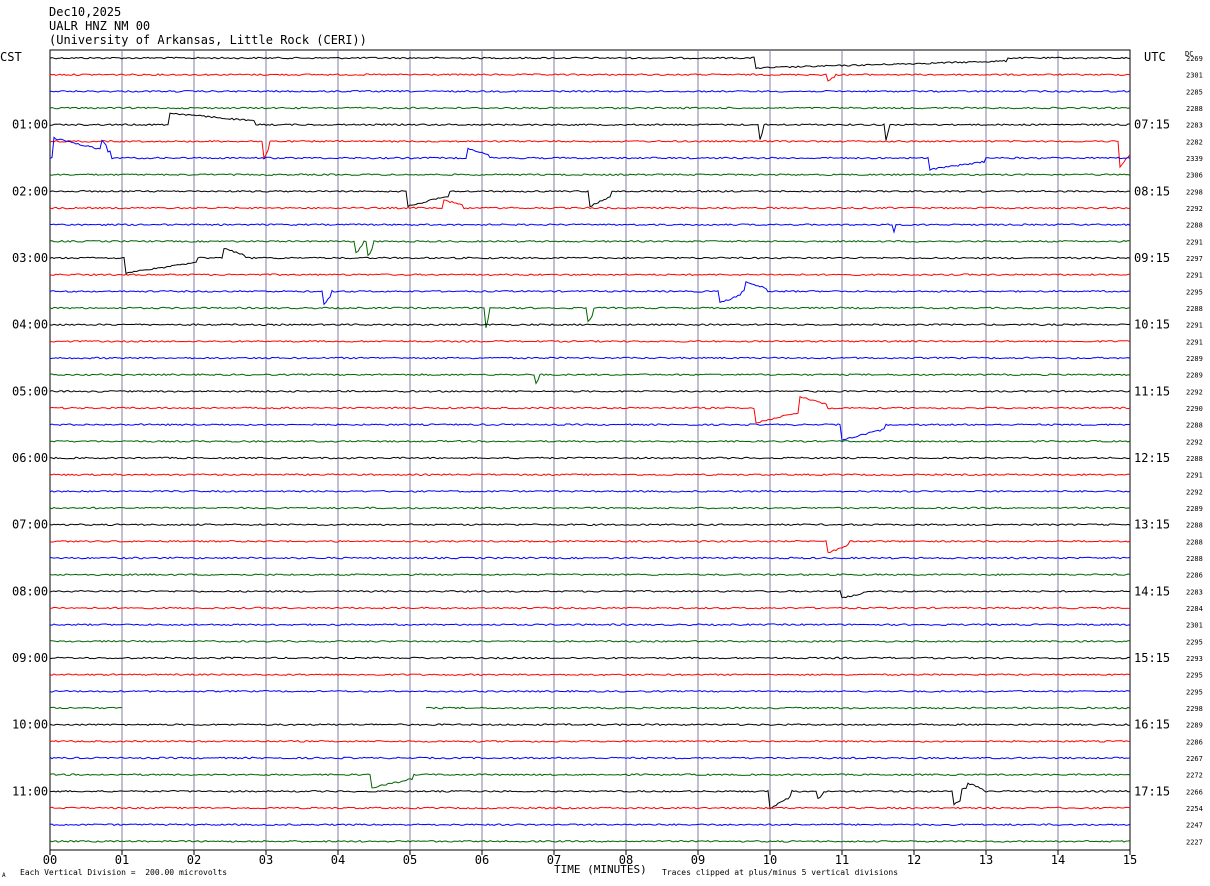 This screenshot has width=1210, height=886. I want to click on dc-header: DC, so click(1189, 54).